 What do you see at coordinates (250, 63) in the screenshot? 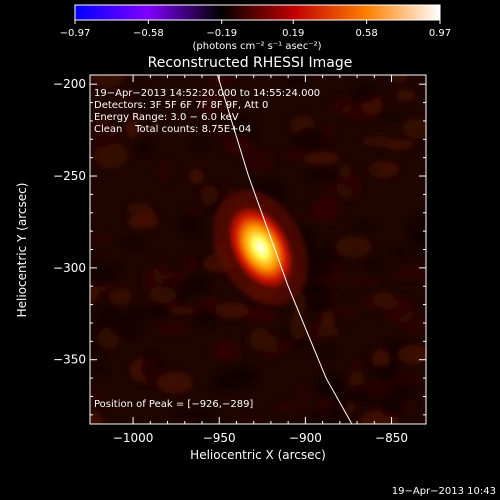
I see `chart-title: Reconstructed RHESSI Image` at bounding box center [250, 63].